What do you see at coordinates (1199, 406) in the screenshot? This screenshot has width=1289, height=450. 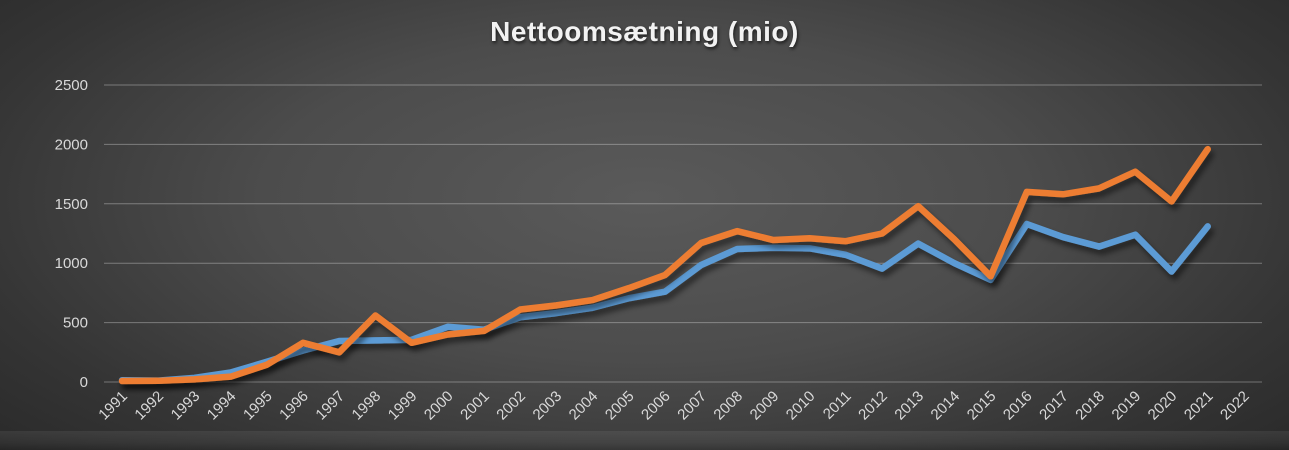 I see `x-axis-label: 2021` at bounding box center [1199, 406].